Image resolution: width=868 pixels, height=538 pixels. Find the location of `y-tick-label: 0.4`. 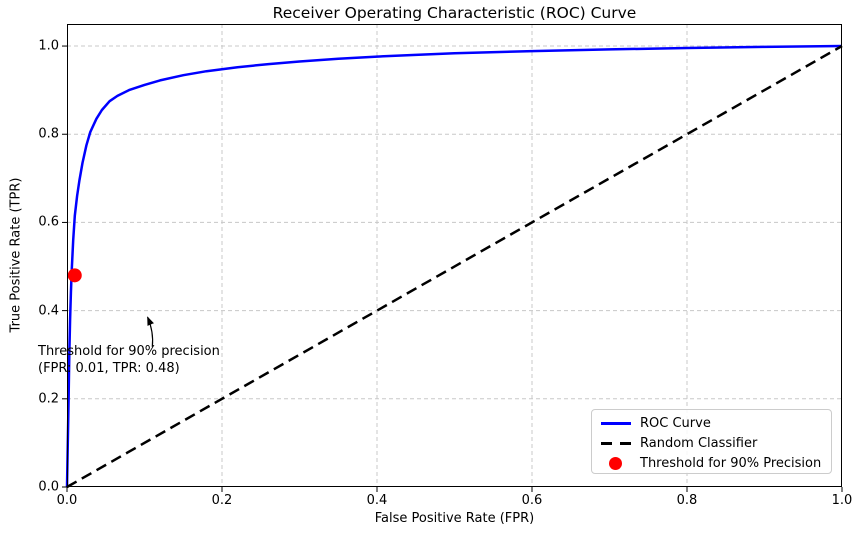

y-tick-label: 0.4 is located at coordinates (48, 311).